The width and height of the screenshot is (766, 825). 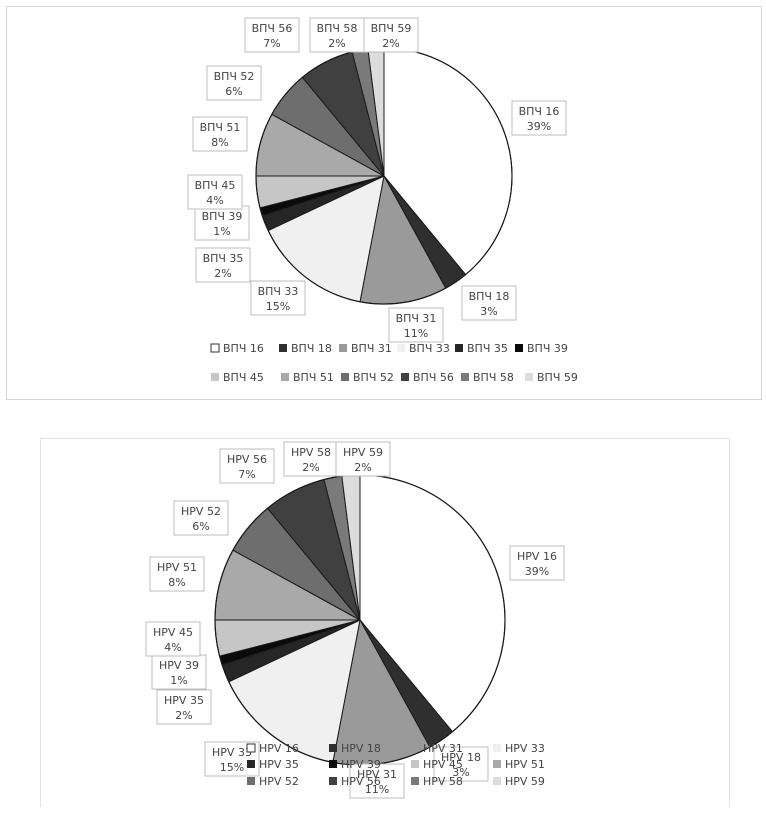 What do you see at coordinates (547, 348) in the screenshot?
I see `legend-label: ВПЧ 39` at bounding box center [547, 348].